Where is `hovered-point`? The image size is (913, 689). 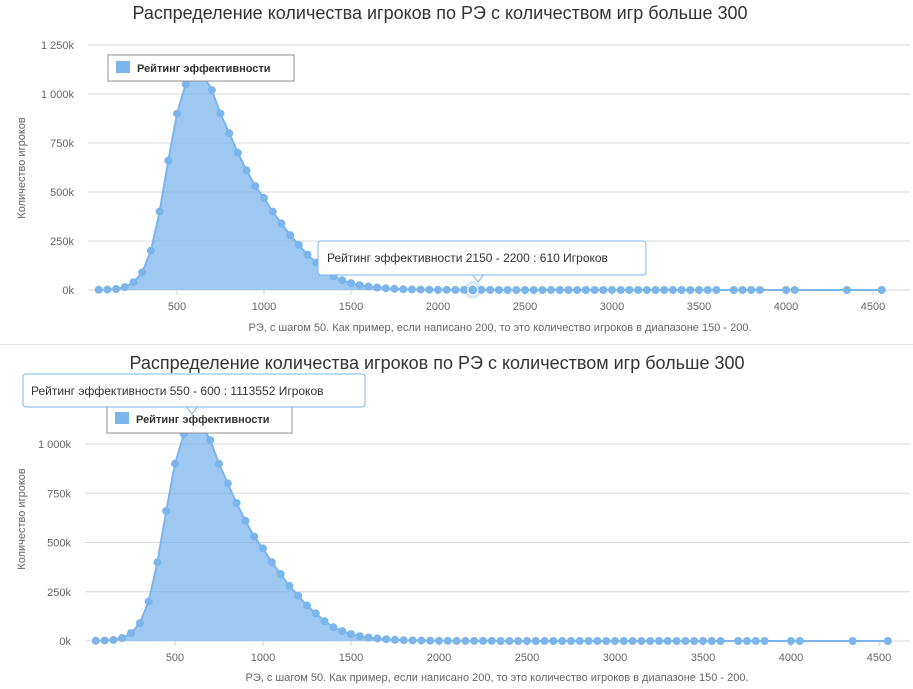 hovered-point is located at coordinates (473, 290).